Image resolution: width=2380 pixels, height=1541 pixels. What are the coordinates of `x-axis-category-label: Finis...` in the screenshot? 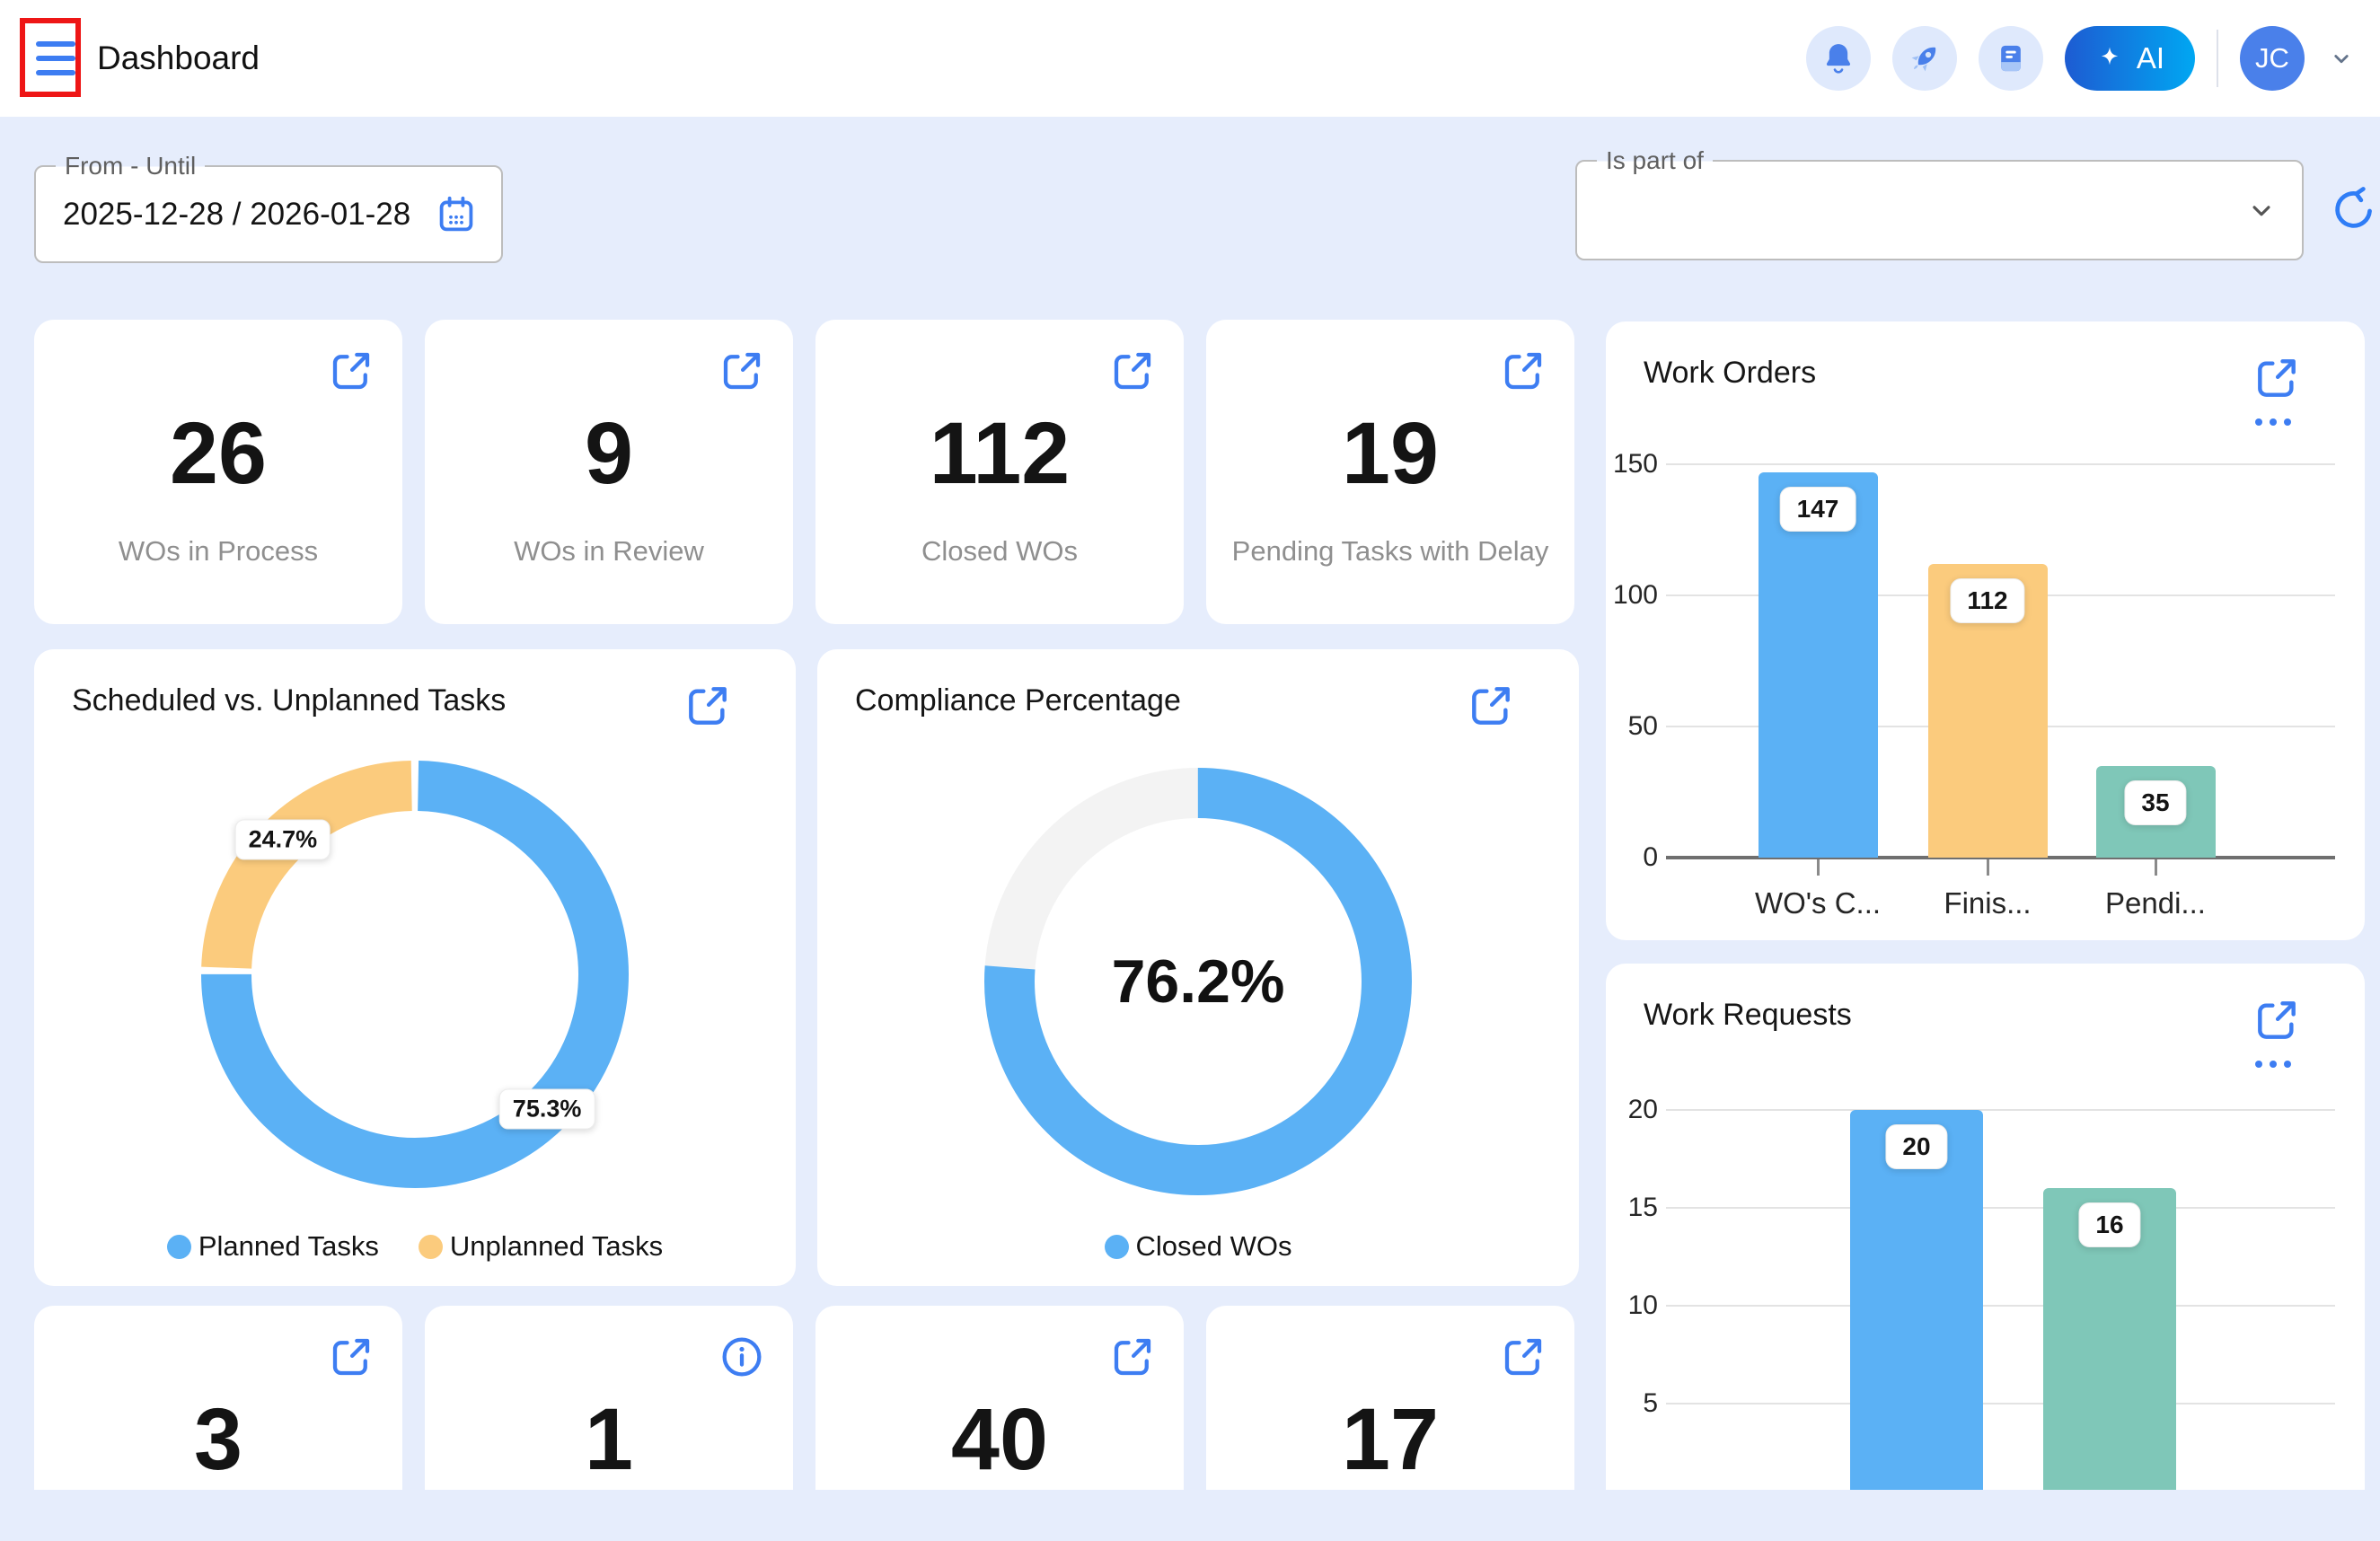 It's located at (1988, 903).